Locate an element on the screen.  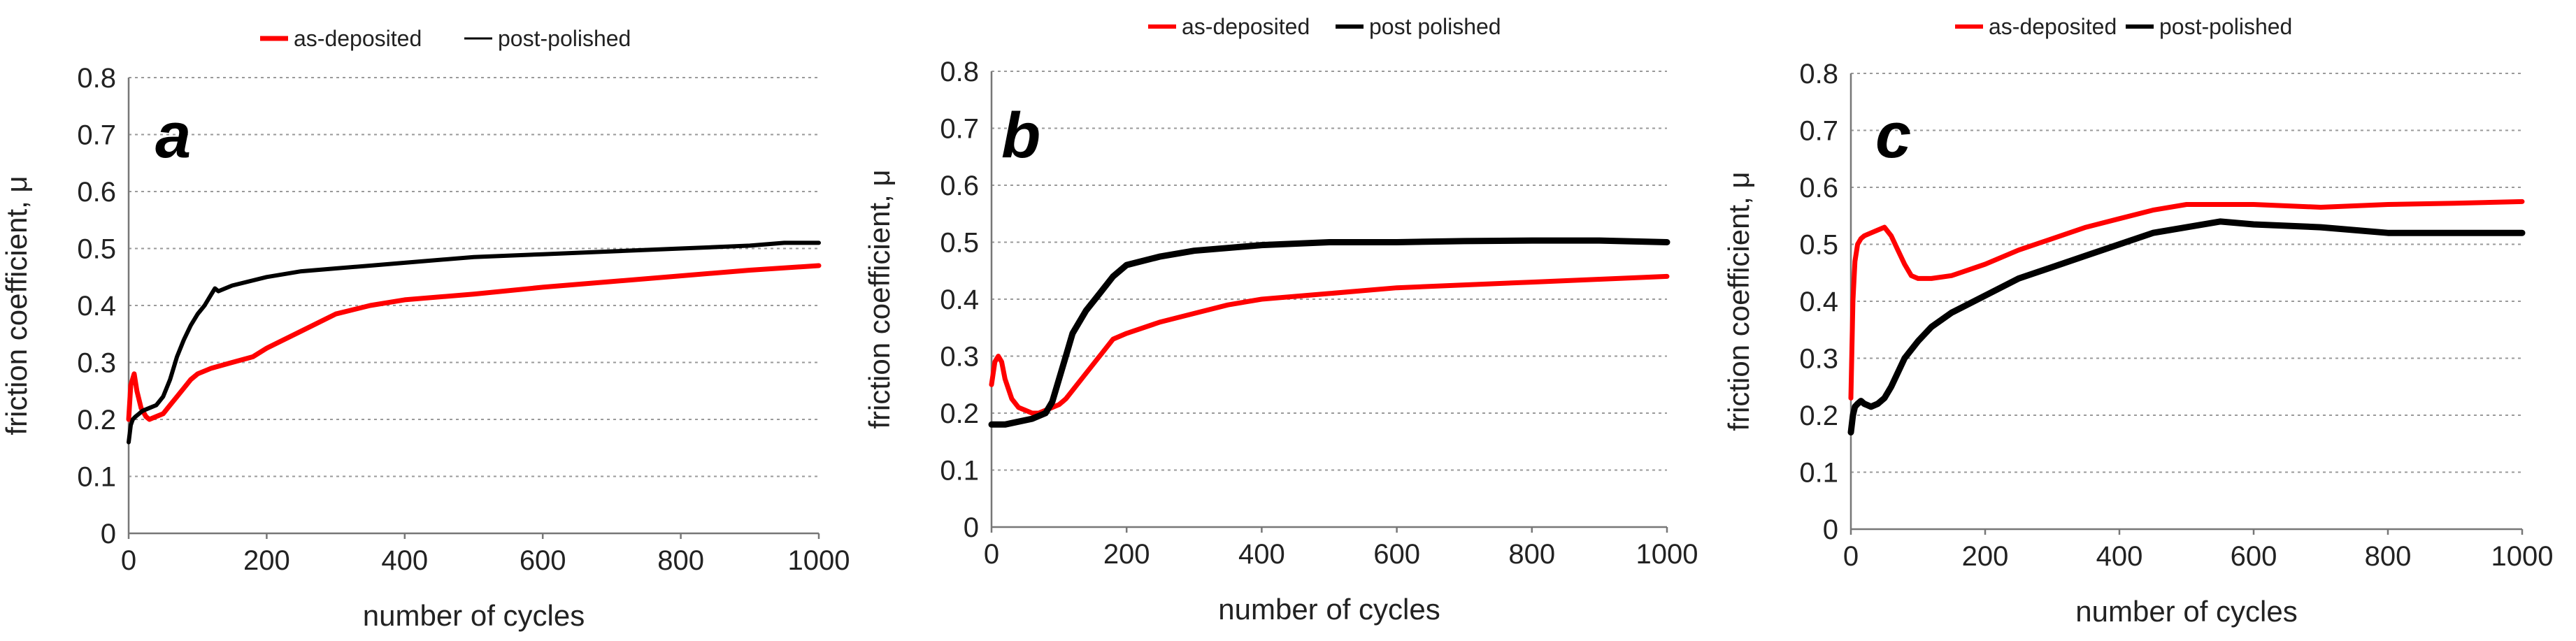
panel-letter: c is located at coordinates (1893, 135).